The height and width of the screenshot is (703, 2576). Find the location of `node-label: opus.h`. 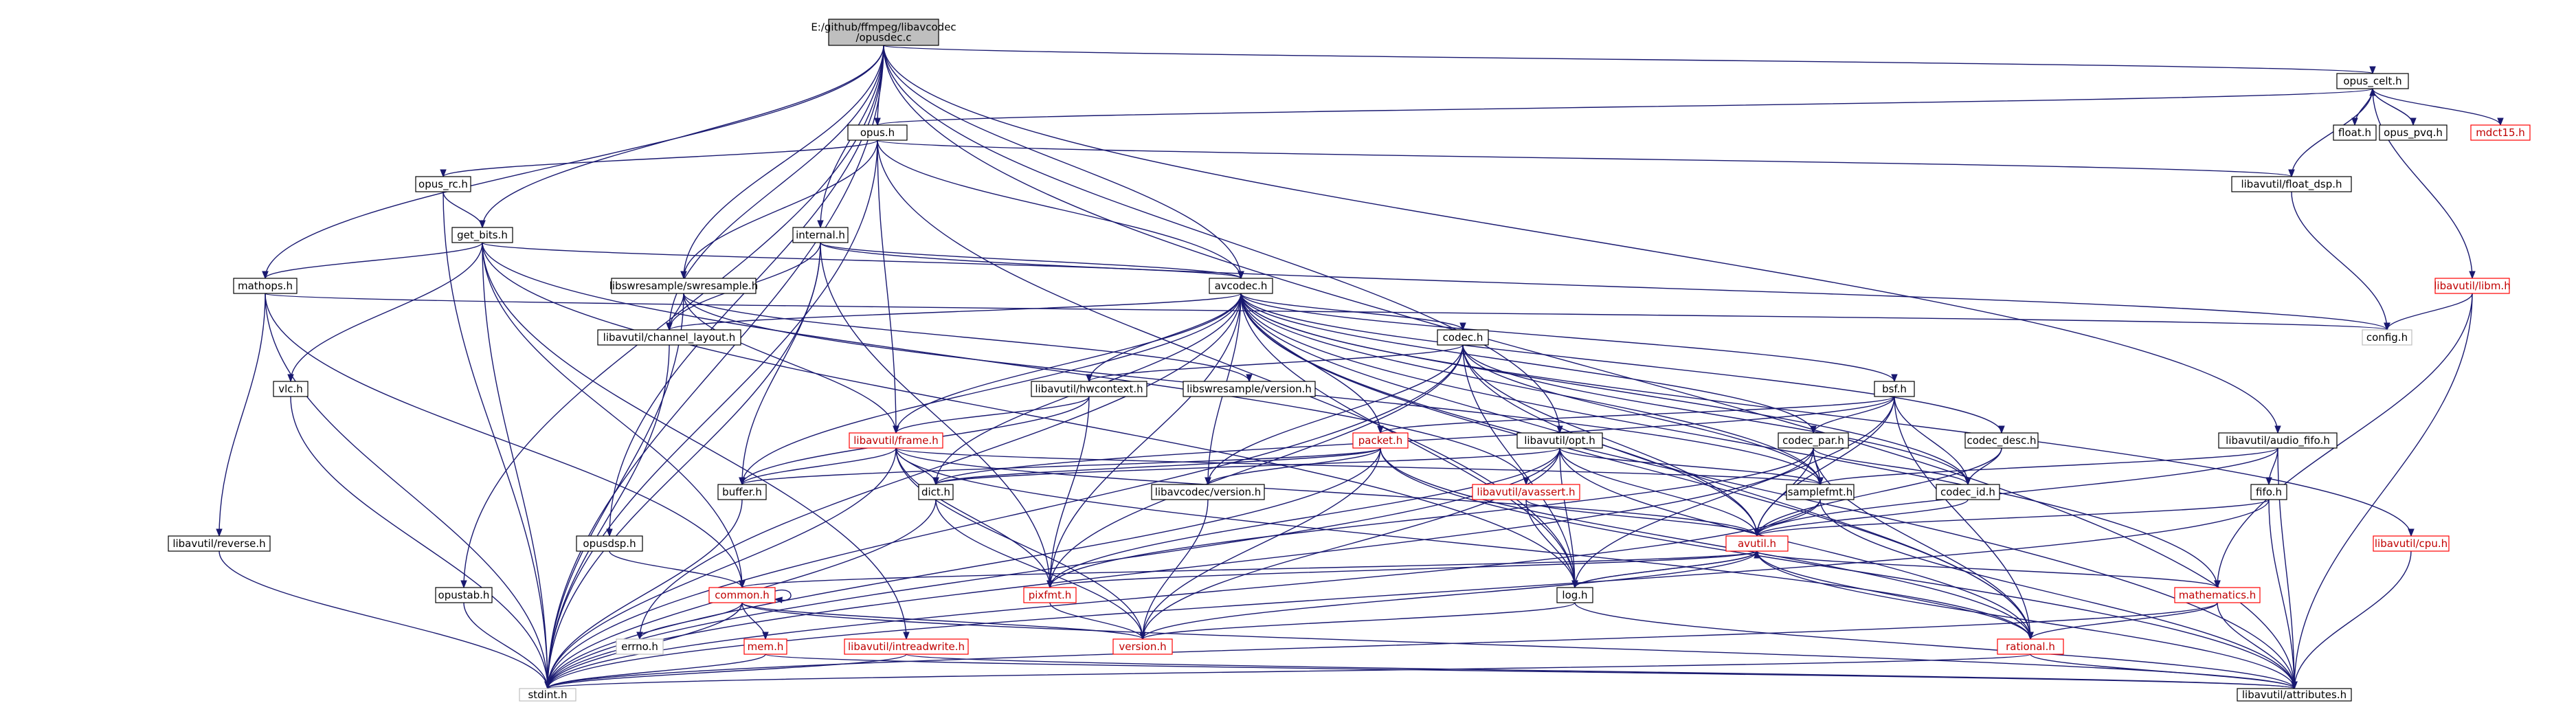

node-label: opus.h is located at coordinates (878, 132).